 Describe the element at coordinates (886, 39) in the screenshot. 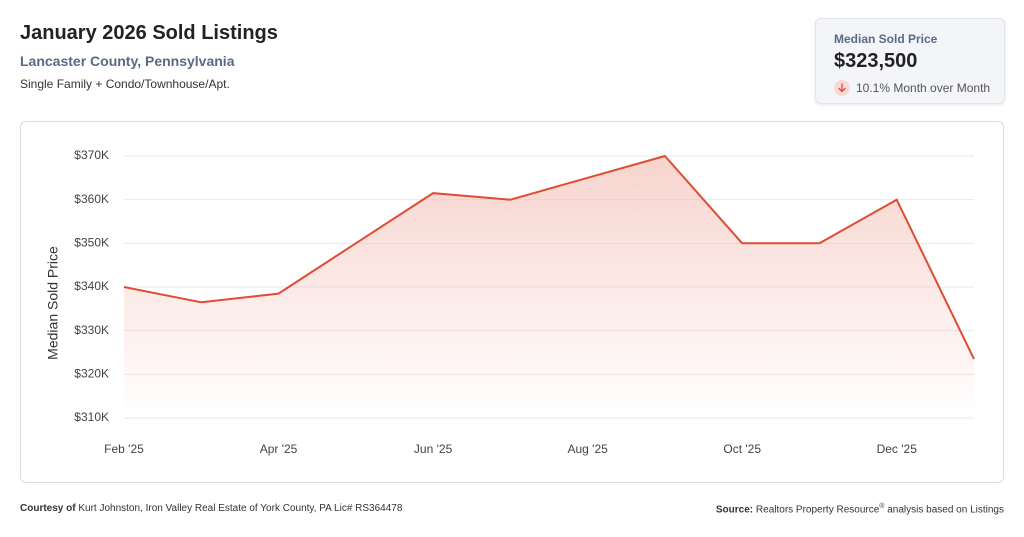

I see `stat-label: Median Sold Price` at that location.